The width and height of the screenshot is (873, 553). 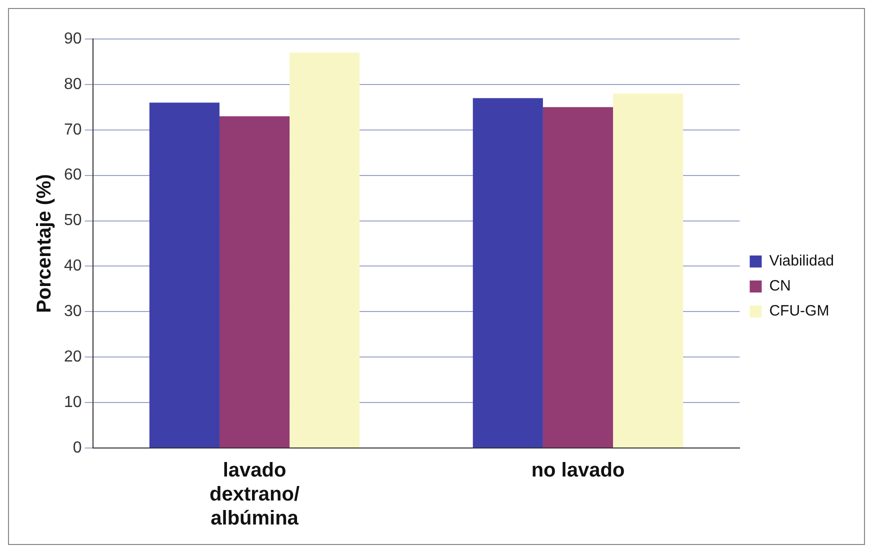 I want to click on y-tick-label: 10, so click(x=73, y=402).